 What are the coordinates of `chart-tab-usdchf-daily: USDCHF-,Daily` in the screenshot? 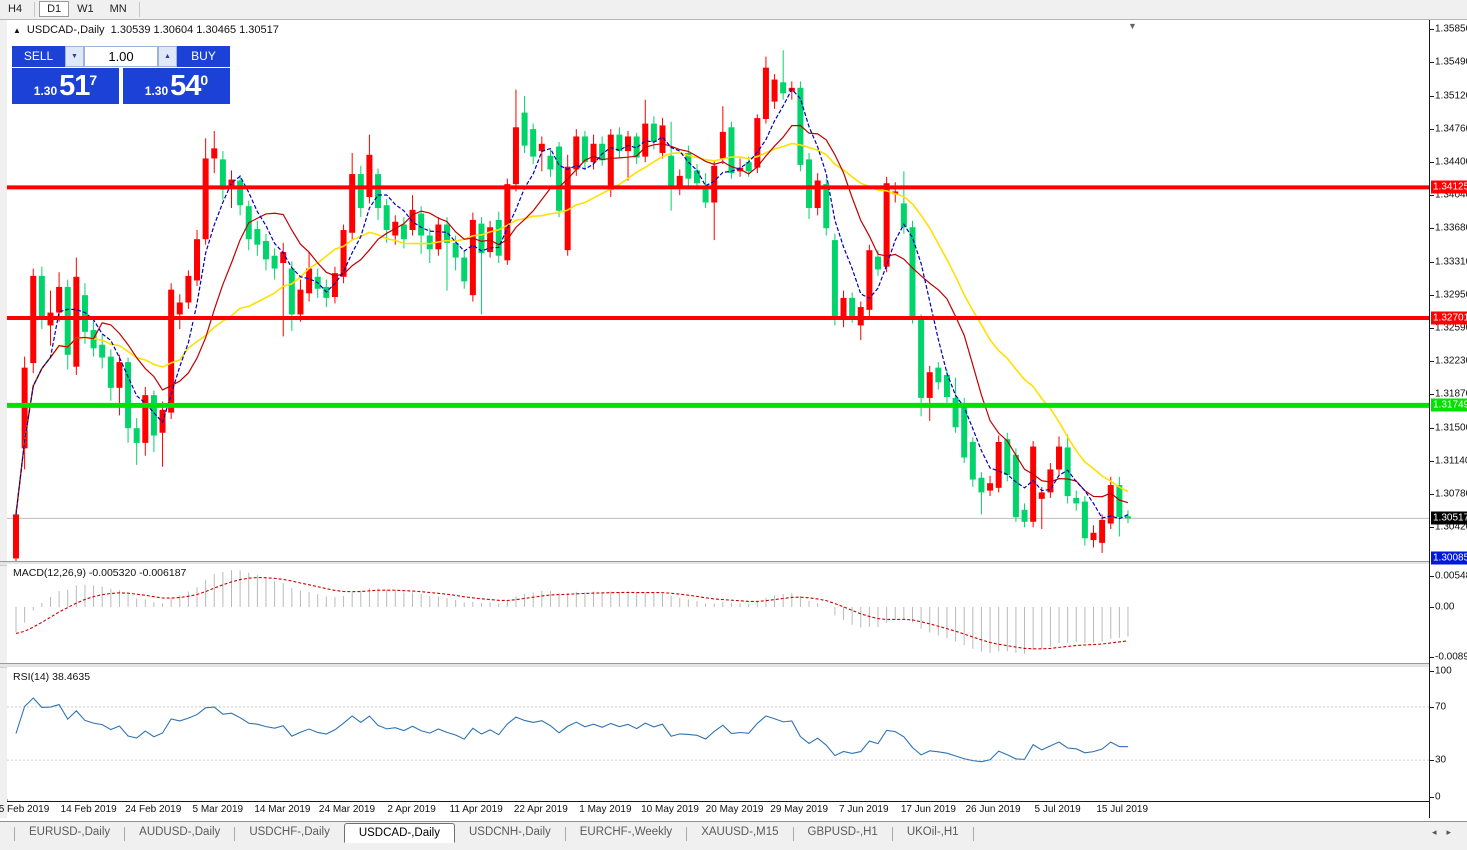 It's located at (289, 832).